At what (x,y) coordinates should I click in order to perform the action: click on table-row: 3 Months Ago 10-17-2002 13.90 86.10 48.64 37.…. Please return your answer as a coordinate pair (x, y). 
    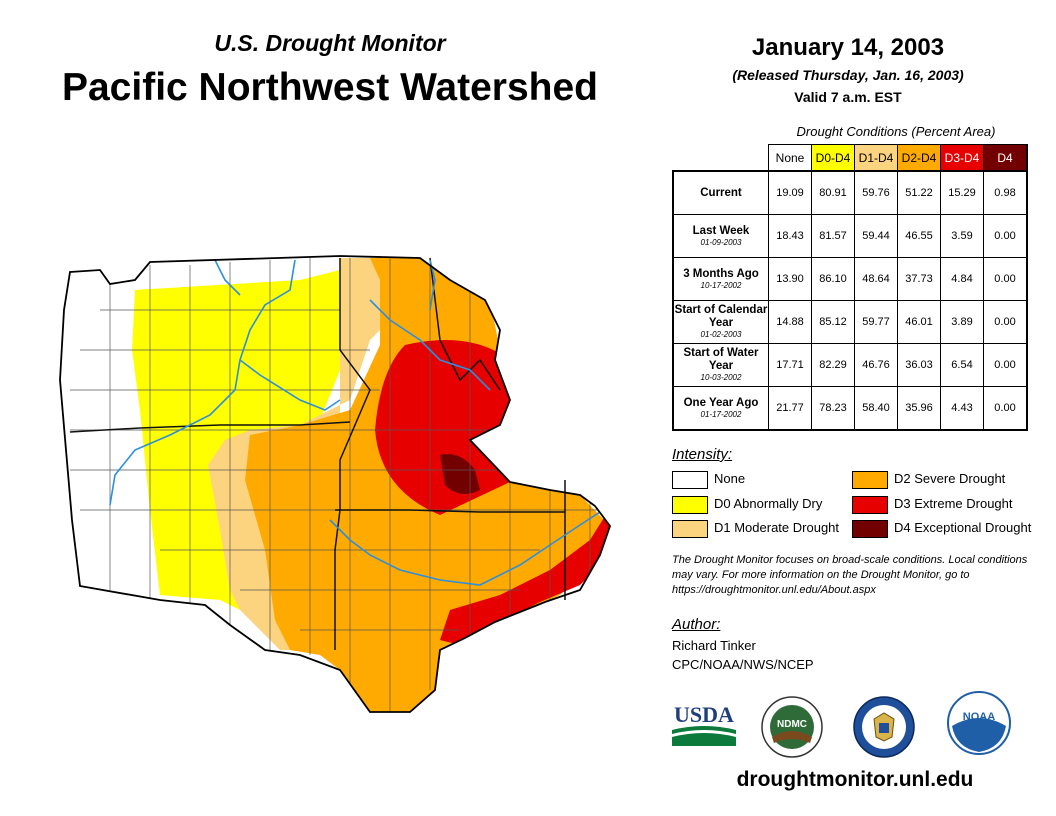
    Looking at the image, I should click on (850, 279).